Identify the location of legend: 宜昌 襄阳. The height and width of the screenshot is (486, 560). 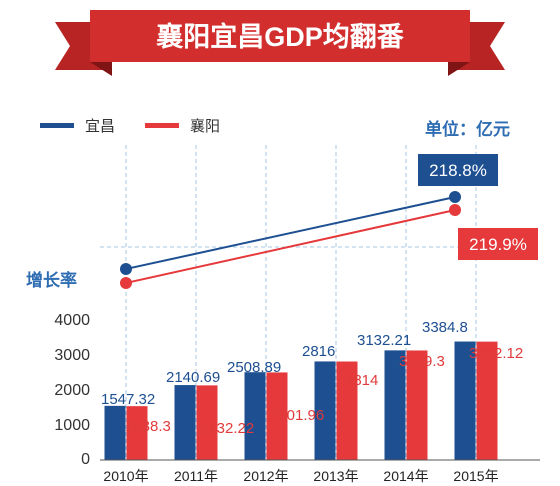
(130, 126).